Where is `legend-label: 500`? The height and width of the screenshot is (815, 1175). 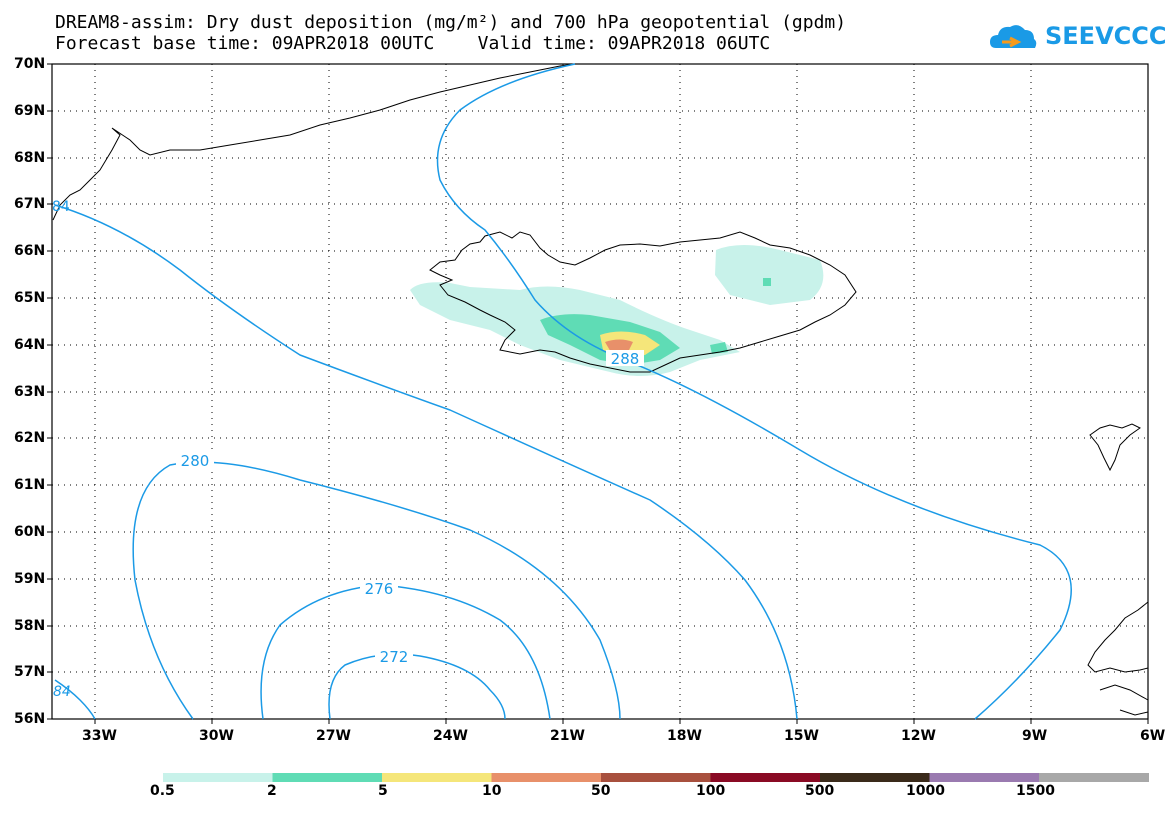 legend-label: 500 is located at coordinates (820, 791).